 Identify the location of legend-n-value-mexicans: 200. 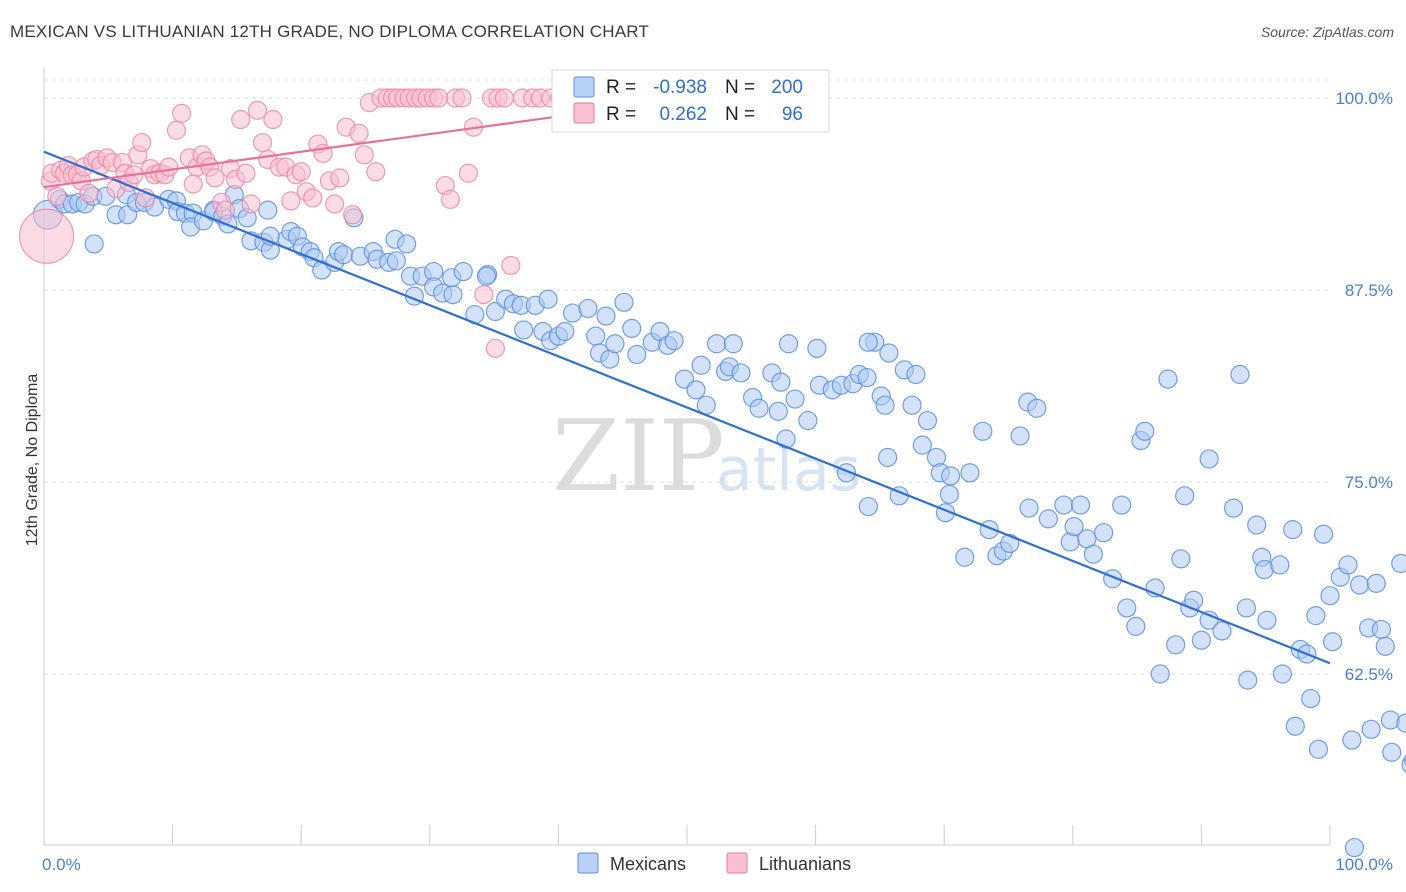
(787, 87).